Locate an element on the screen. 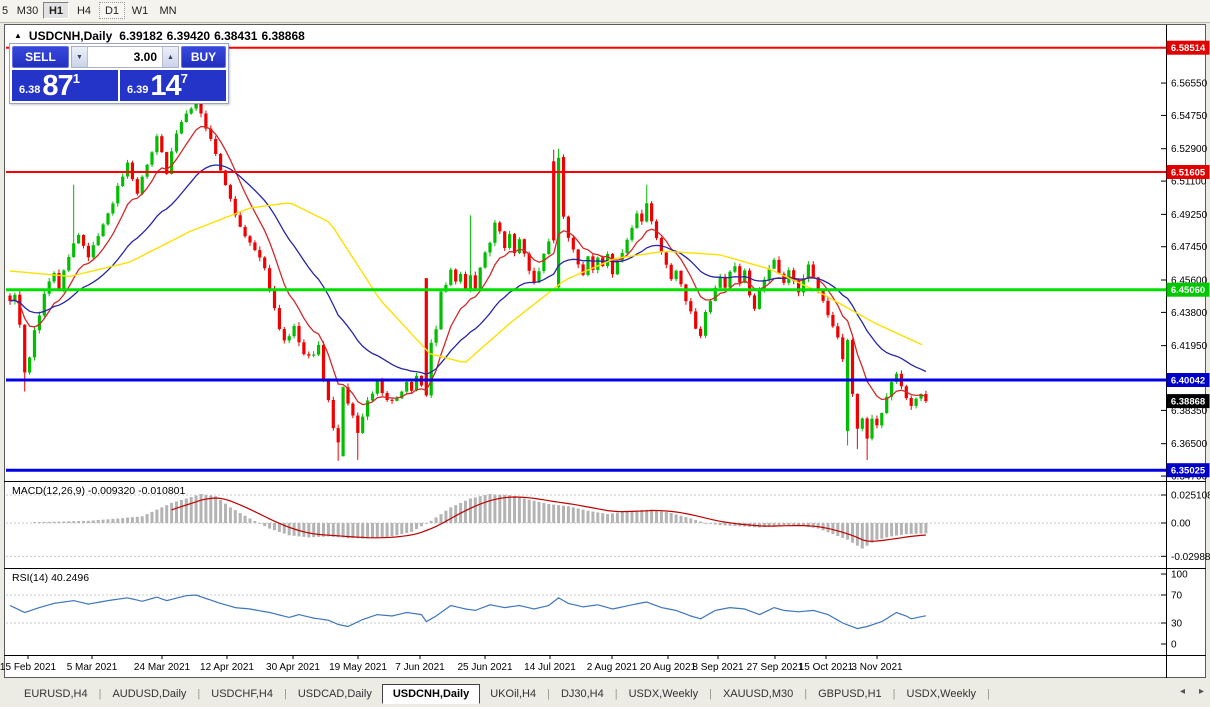 The image size is (1210, 707). volume-decrease-icon: ▼ is located at coordinates (80, 57).